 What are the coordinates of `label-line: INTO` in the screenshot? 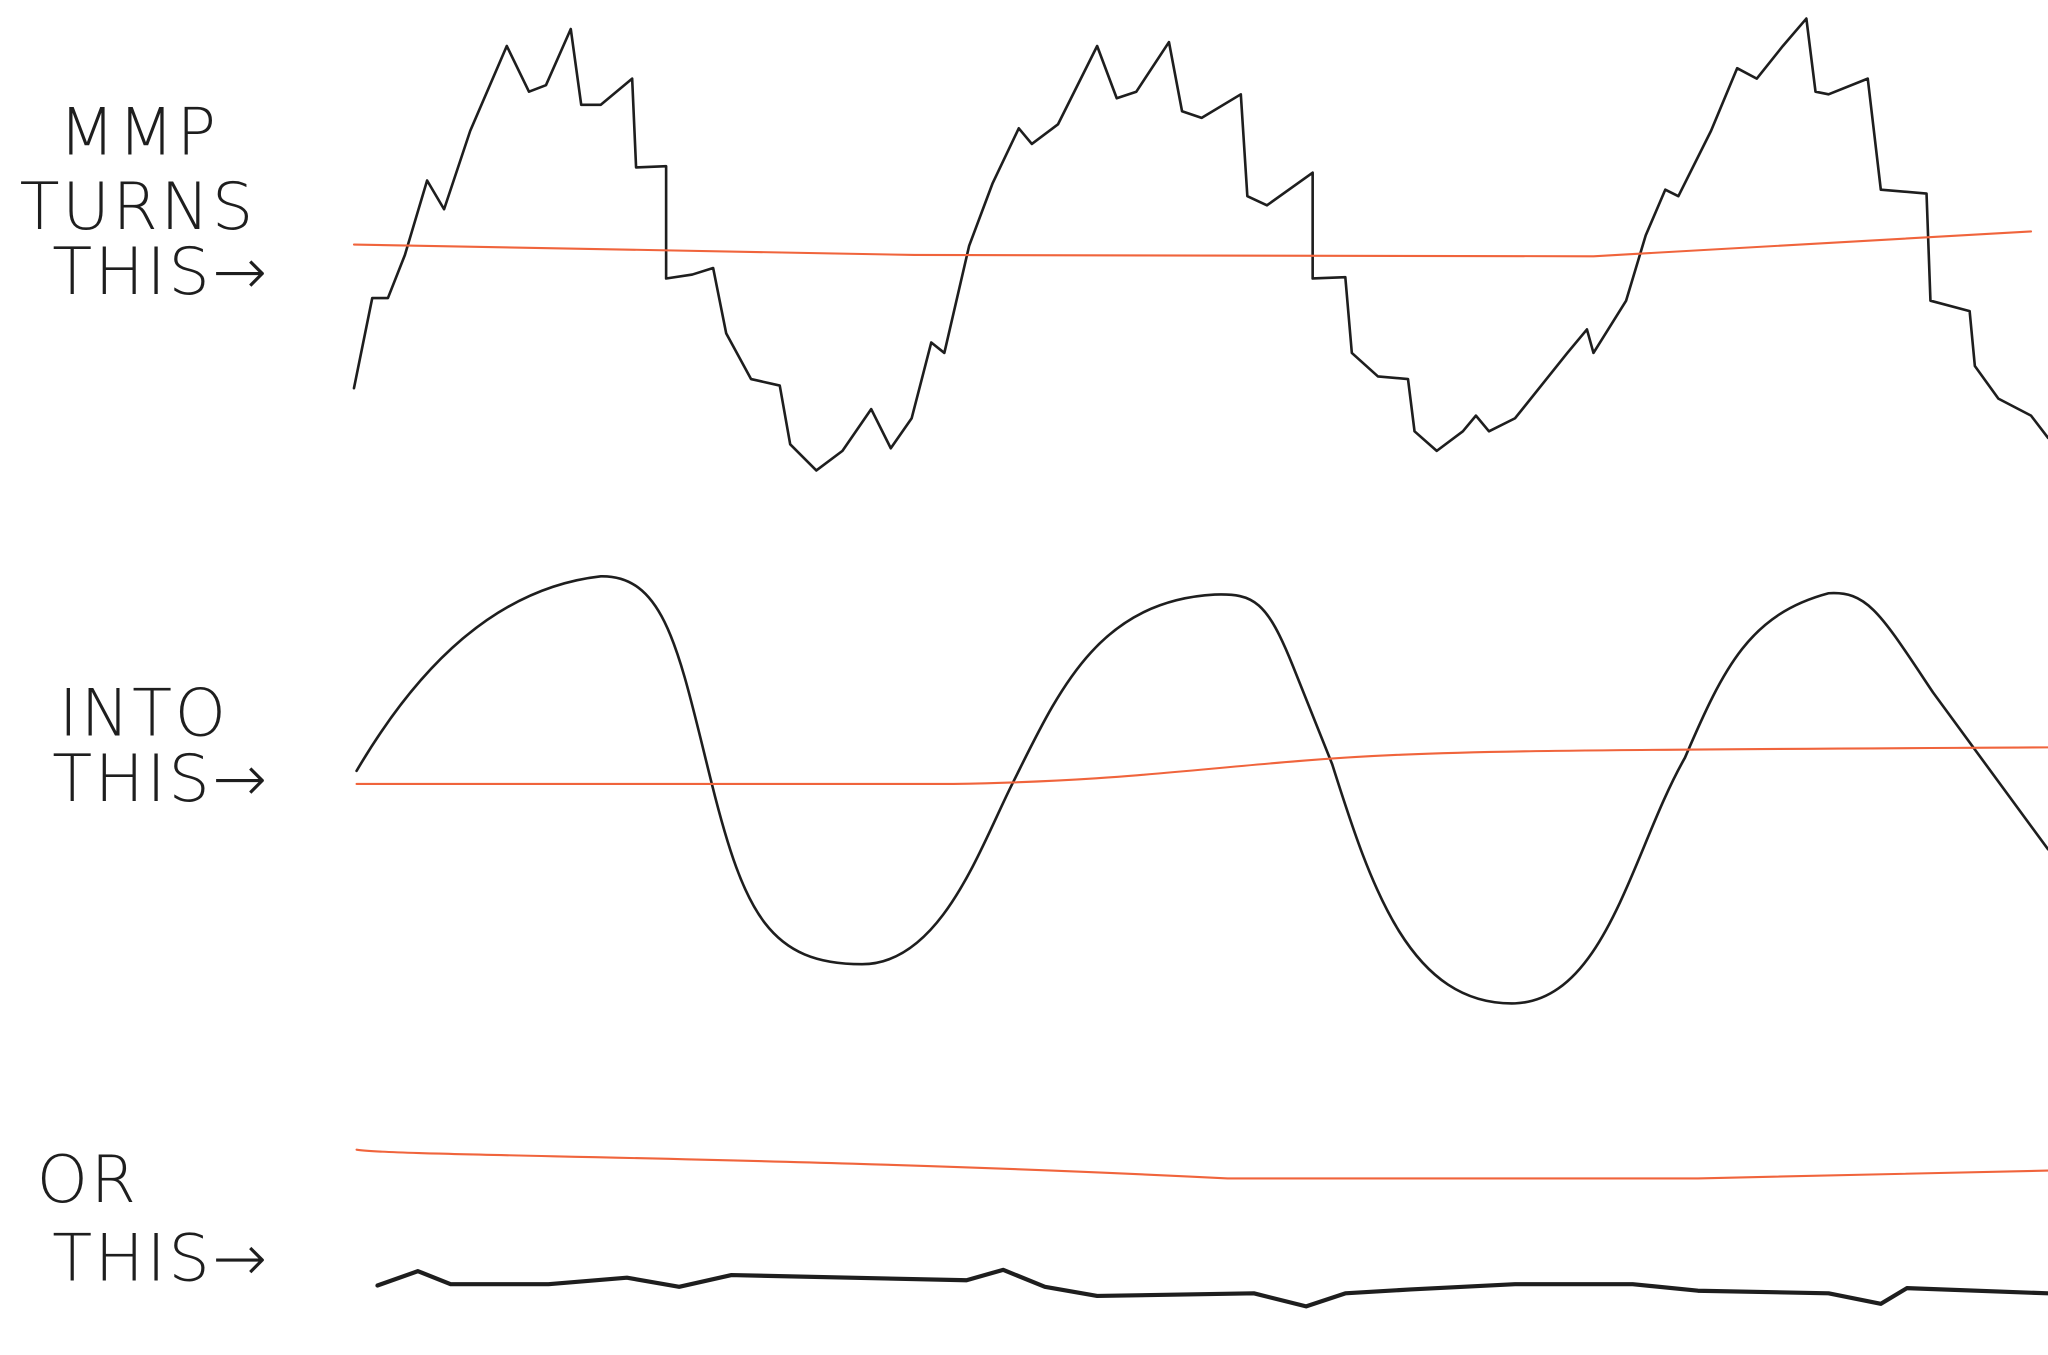 It's located at (144, 714).